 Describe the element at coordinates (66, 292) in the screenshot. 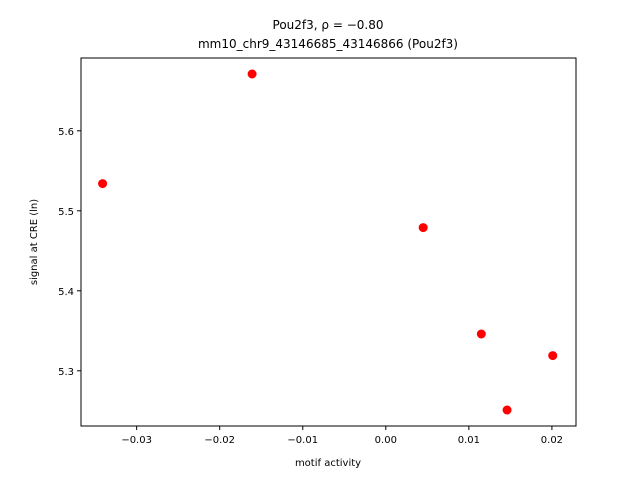

I see `y-tick-label: 5.4` at that location.